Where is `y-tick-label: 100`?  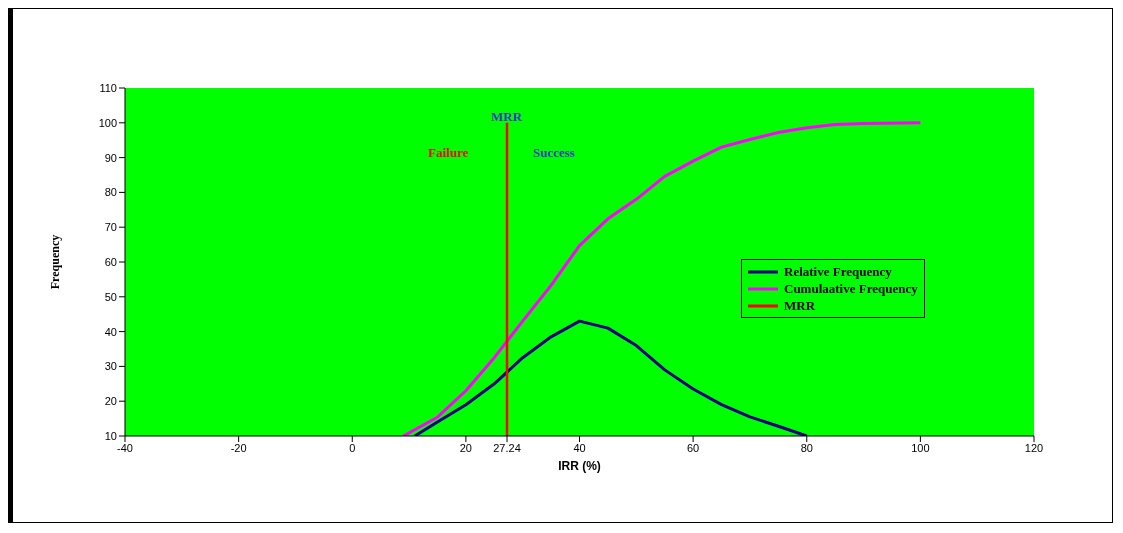
y-tick-label: 100 is located at coordinates (107, 122).